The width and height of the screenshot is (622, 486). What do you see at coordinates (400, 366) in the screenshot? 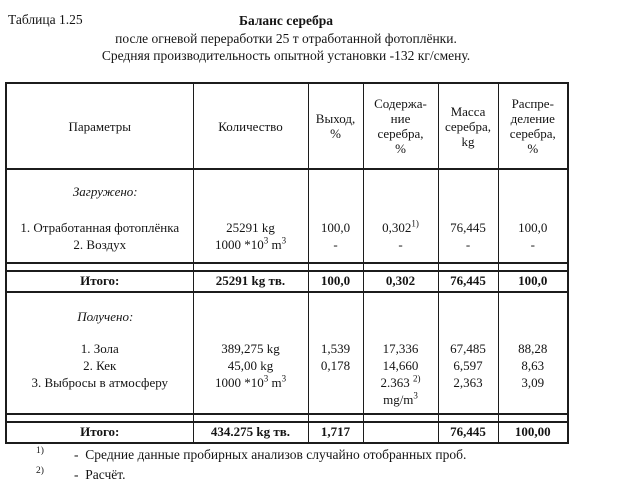
I see `cell-silver-content: 14,660` at bounding box center [400, 366].